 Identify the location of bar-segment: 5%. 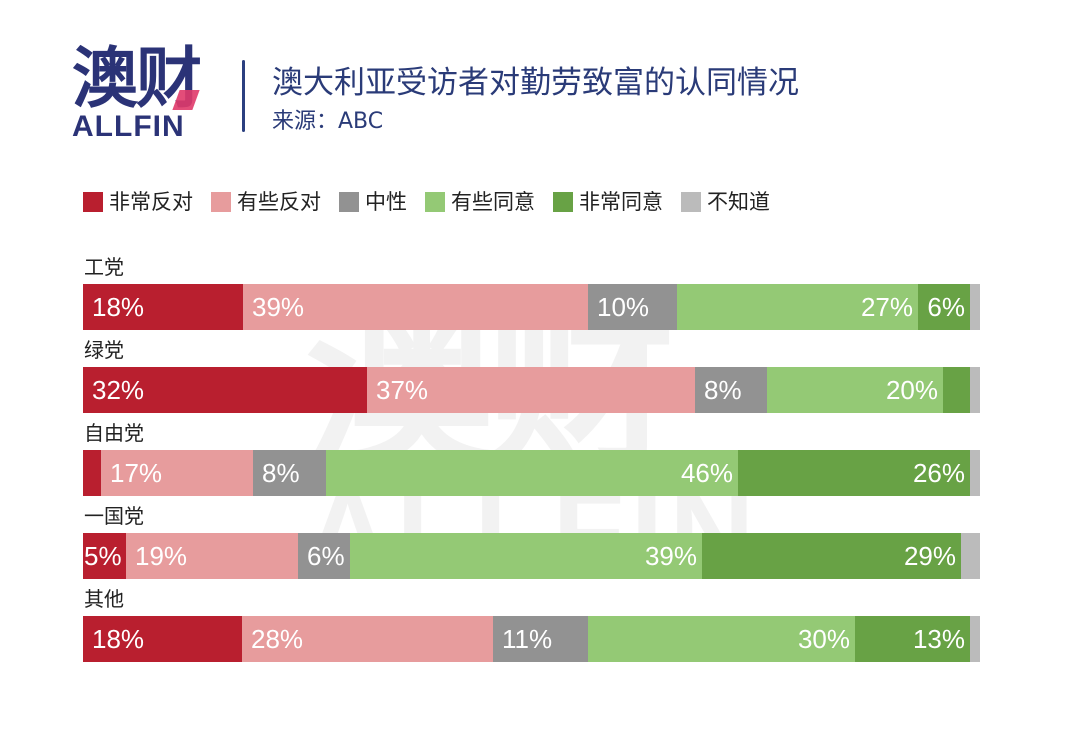
(104, 556).